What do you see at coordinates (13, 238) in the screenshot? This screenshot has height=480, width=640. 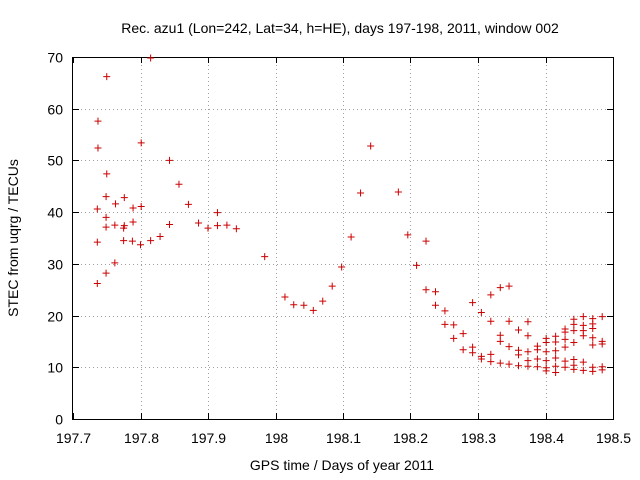 I see `y-axis-label: STEC from uqrg / TECUs` at bounding box center [13, 238].